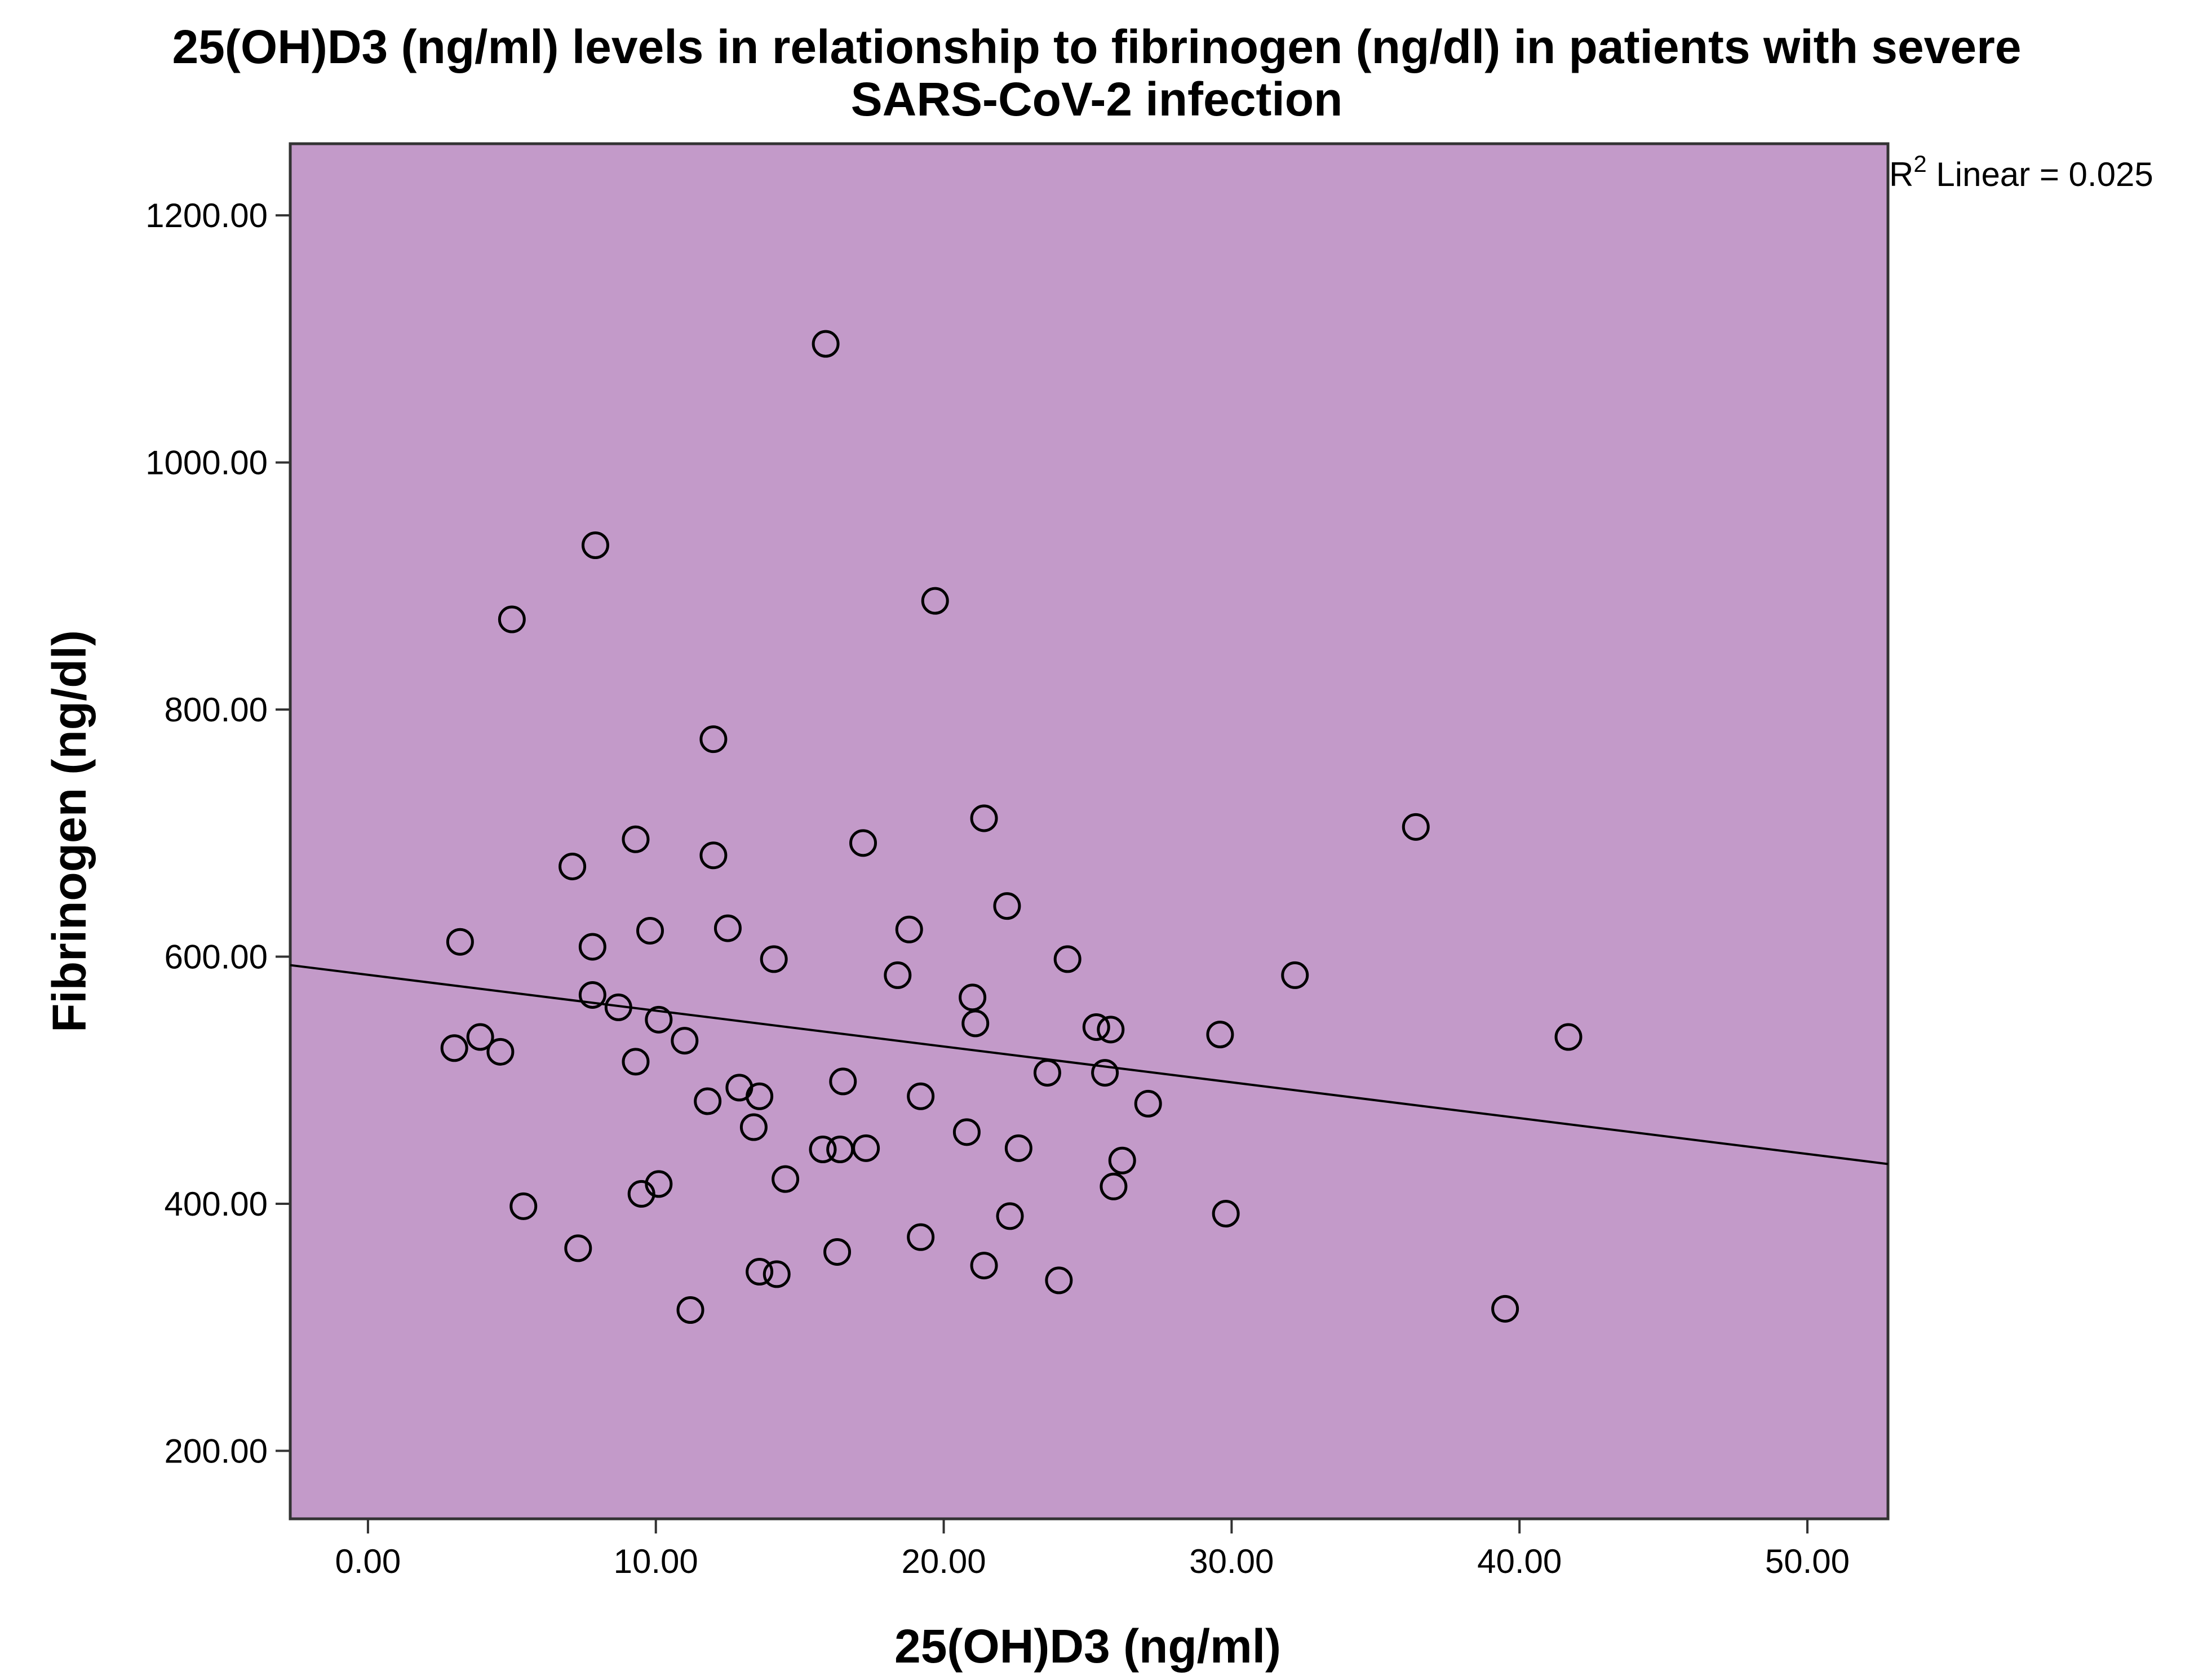 Image resolution: width=2194 pixels, height=1680 pixels. Describe the element at coordinates (1097, 99) in the screenshot. I see `chart-title-line-2: SARS-CoV-2 infection` at that location.